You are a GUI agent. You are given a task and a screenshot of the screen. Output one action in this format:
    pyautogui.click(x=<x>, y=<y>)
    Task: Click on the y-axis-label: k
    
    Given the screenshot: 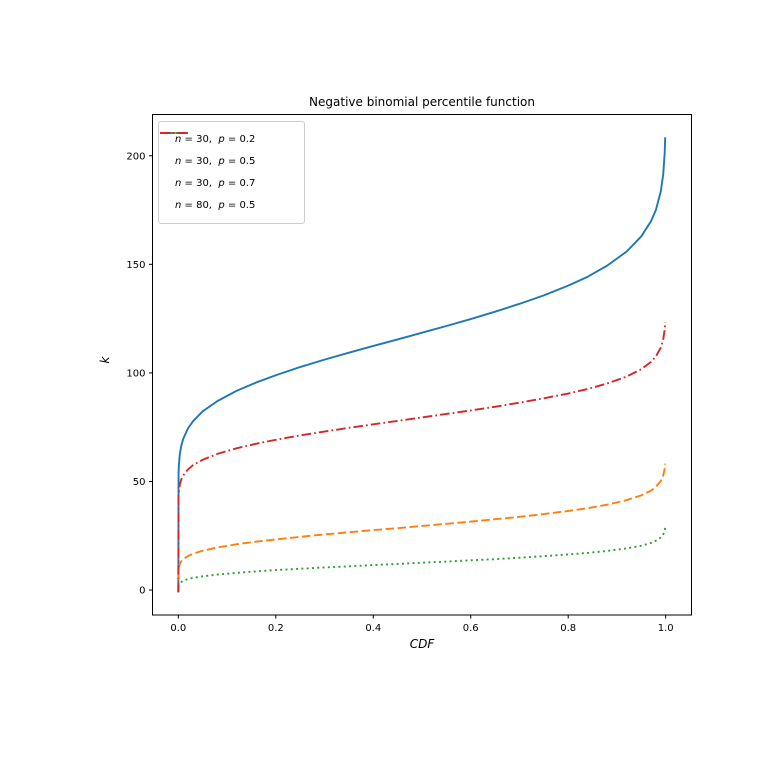 What is the action you would take?
    pyautogui.click(x=105, y=360)
    